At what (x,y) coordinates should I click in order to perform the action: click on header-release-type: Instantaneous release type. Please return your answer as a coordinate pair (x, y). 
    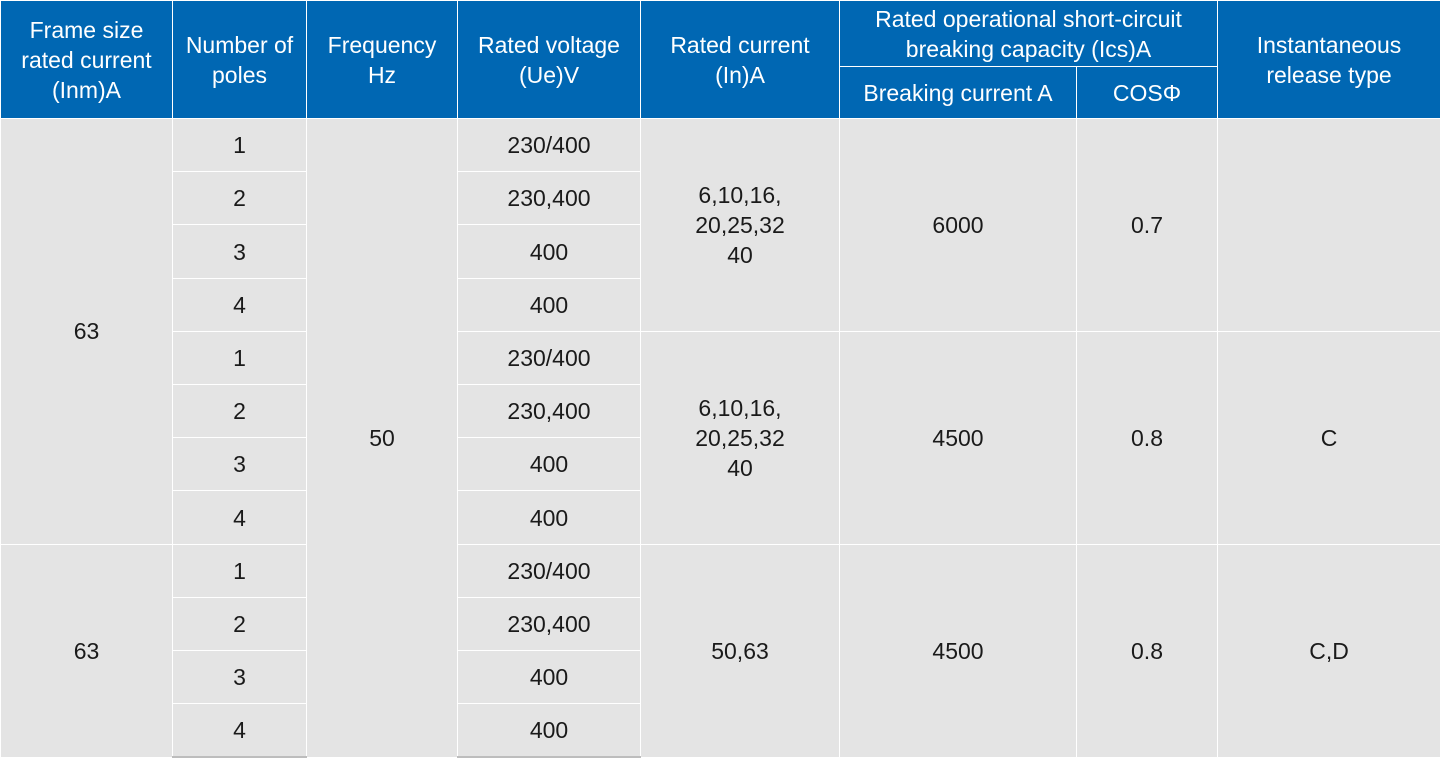
    Looking at the image, I should click on (1328, 59).